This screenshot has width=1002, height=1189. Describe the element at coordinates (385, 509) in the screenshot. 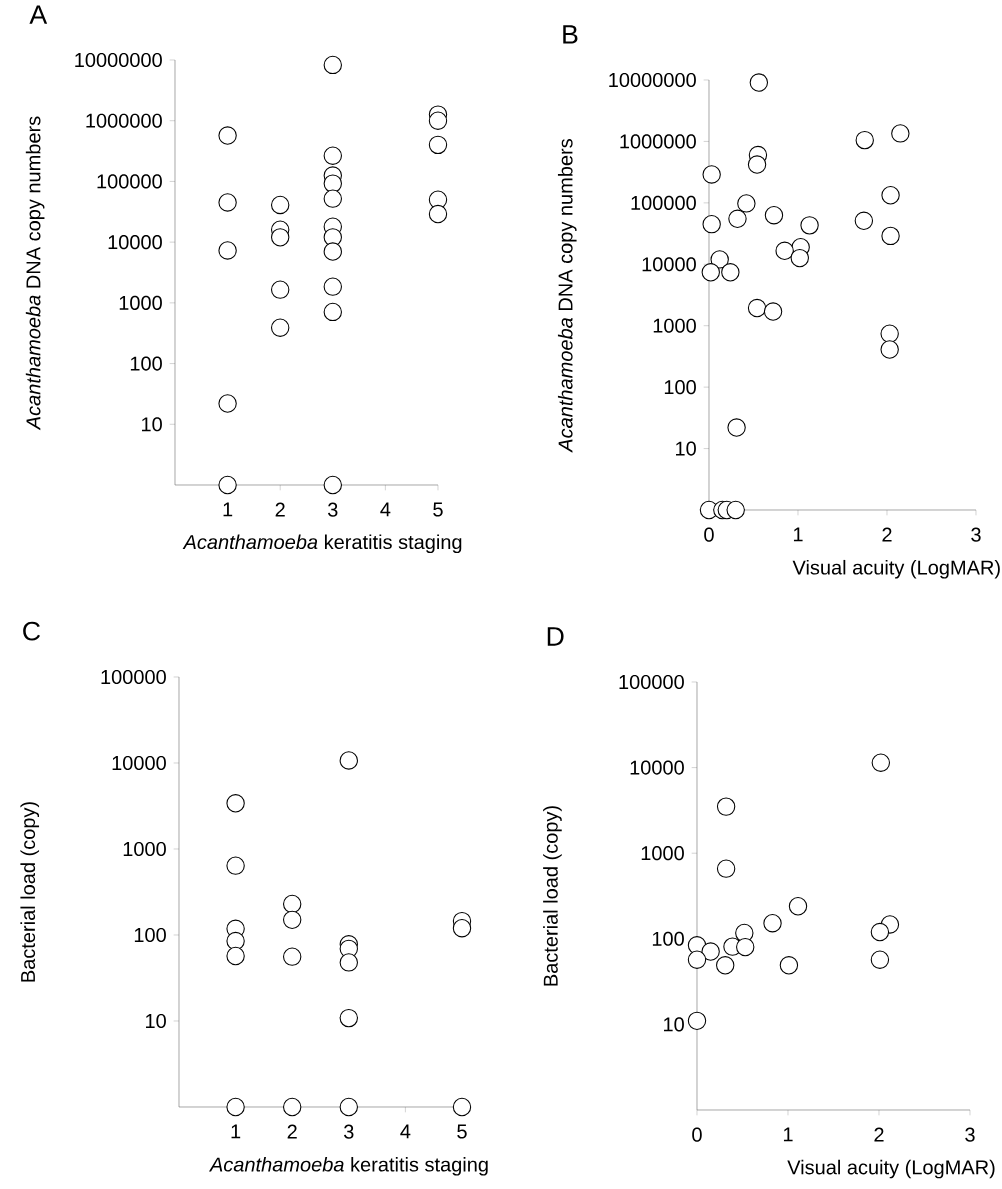

I see `x-tick-label: 4` at that location.